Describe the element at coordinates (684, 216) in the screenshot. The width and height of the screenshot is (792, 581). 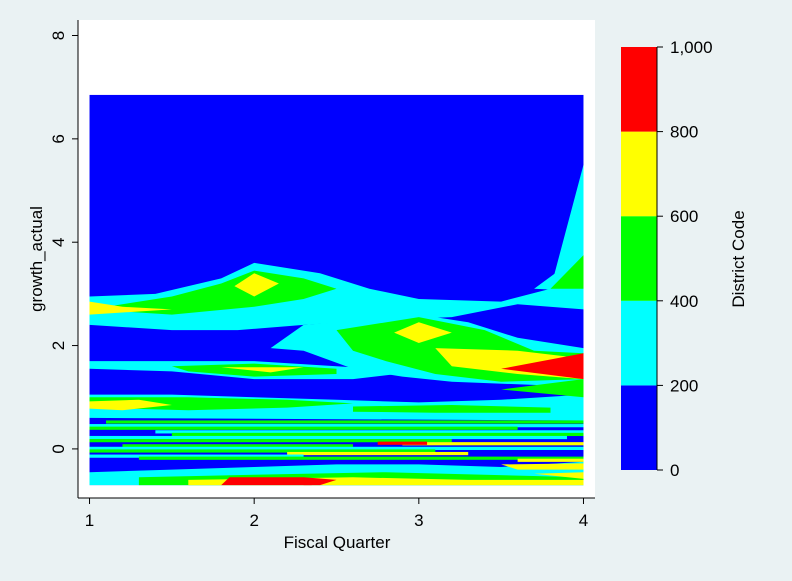
I see `colorbar-tick-label-3: 600` at that location.